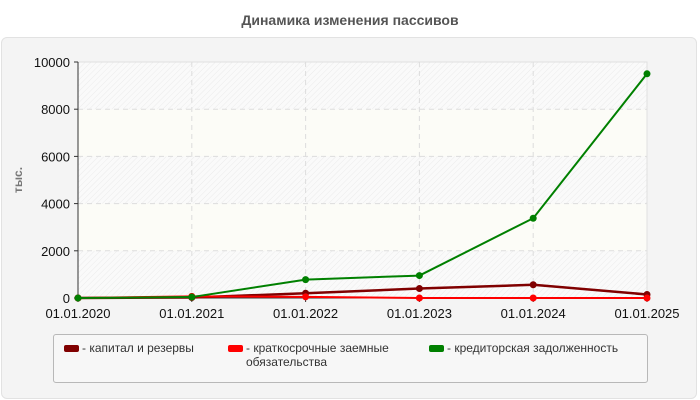  I want to click on legend-label: - кредиторская задолженность, so click(533, 348).